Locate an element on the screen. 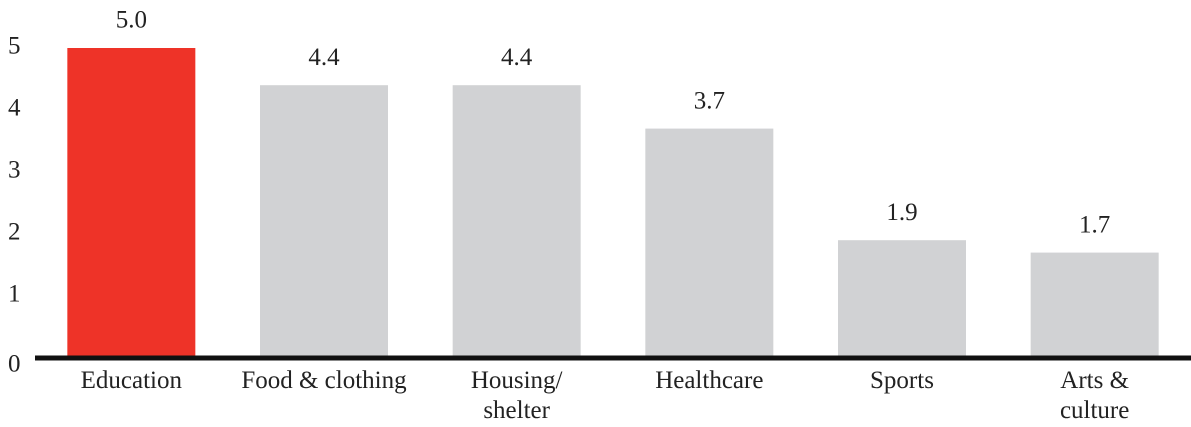 The image size is (1191, 427). x-tick-label: Arts & culture is located at coordinates (1094, 395).